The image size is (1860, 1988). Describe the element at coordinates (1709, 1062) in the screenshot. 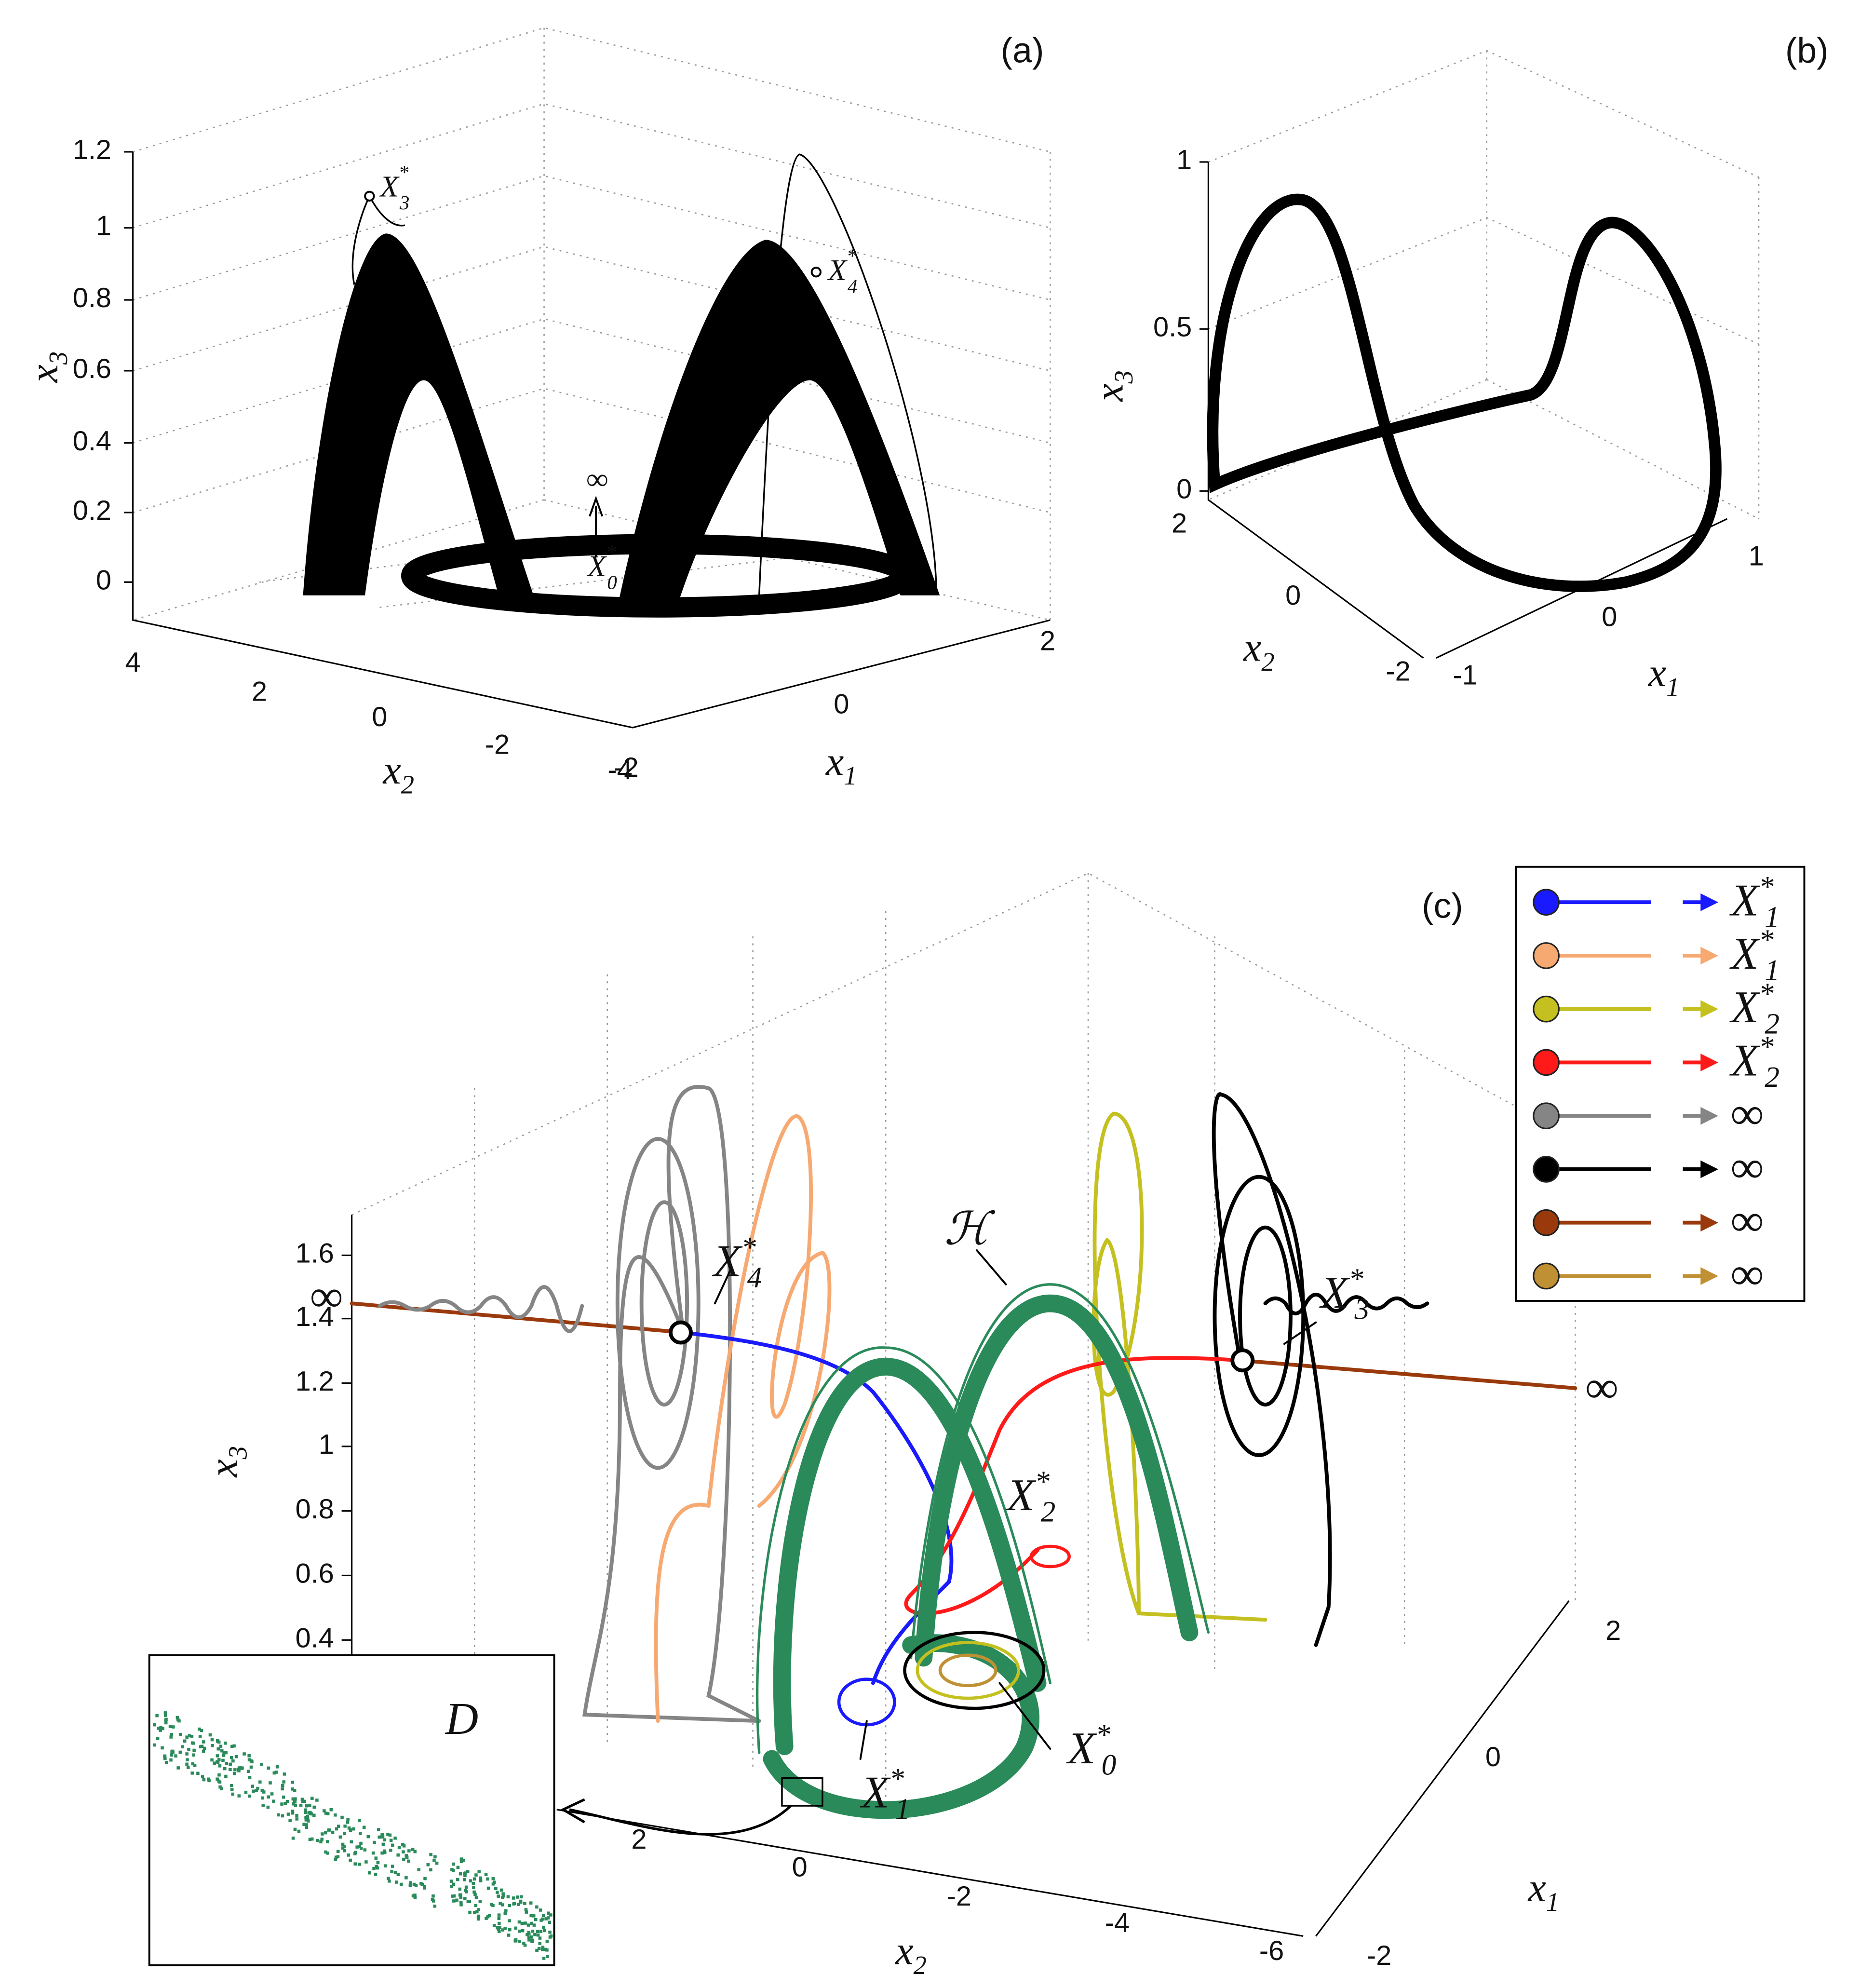

I see `legend-arrowhead` at that location.